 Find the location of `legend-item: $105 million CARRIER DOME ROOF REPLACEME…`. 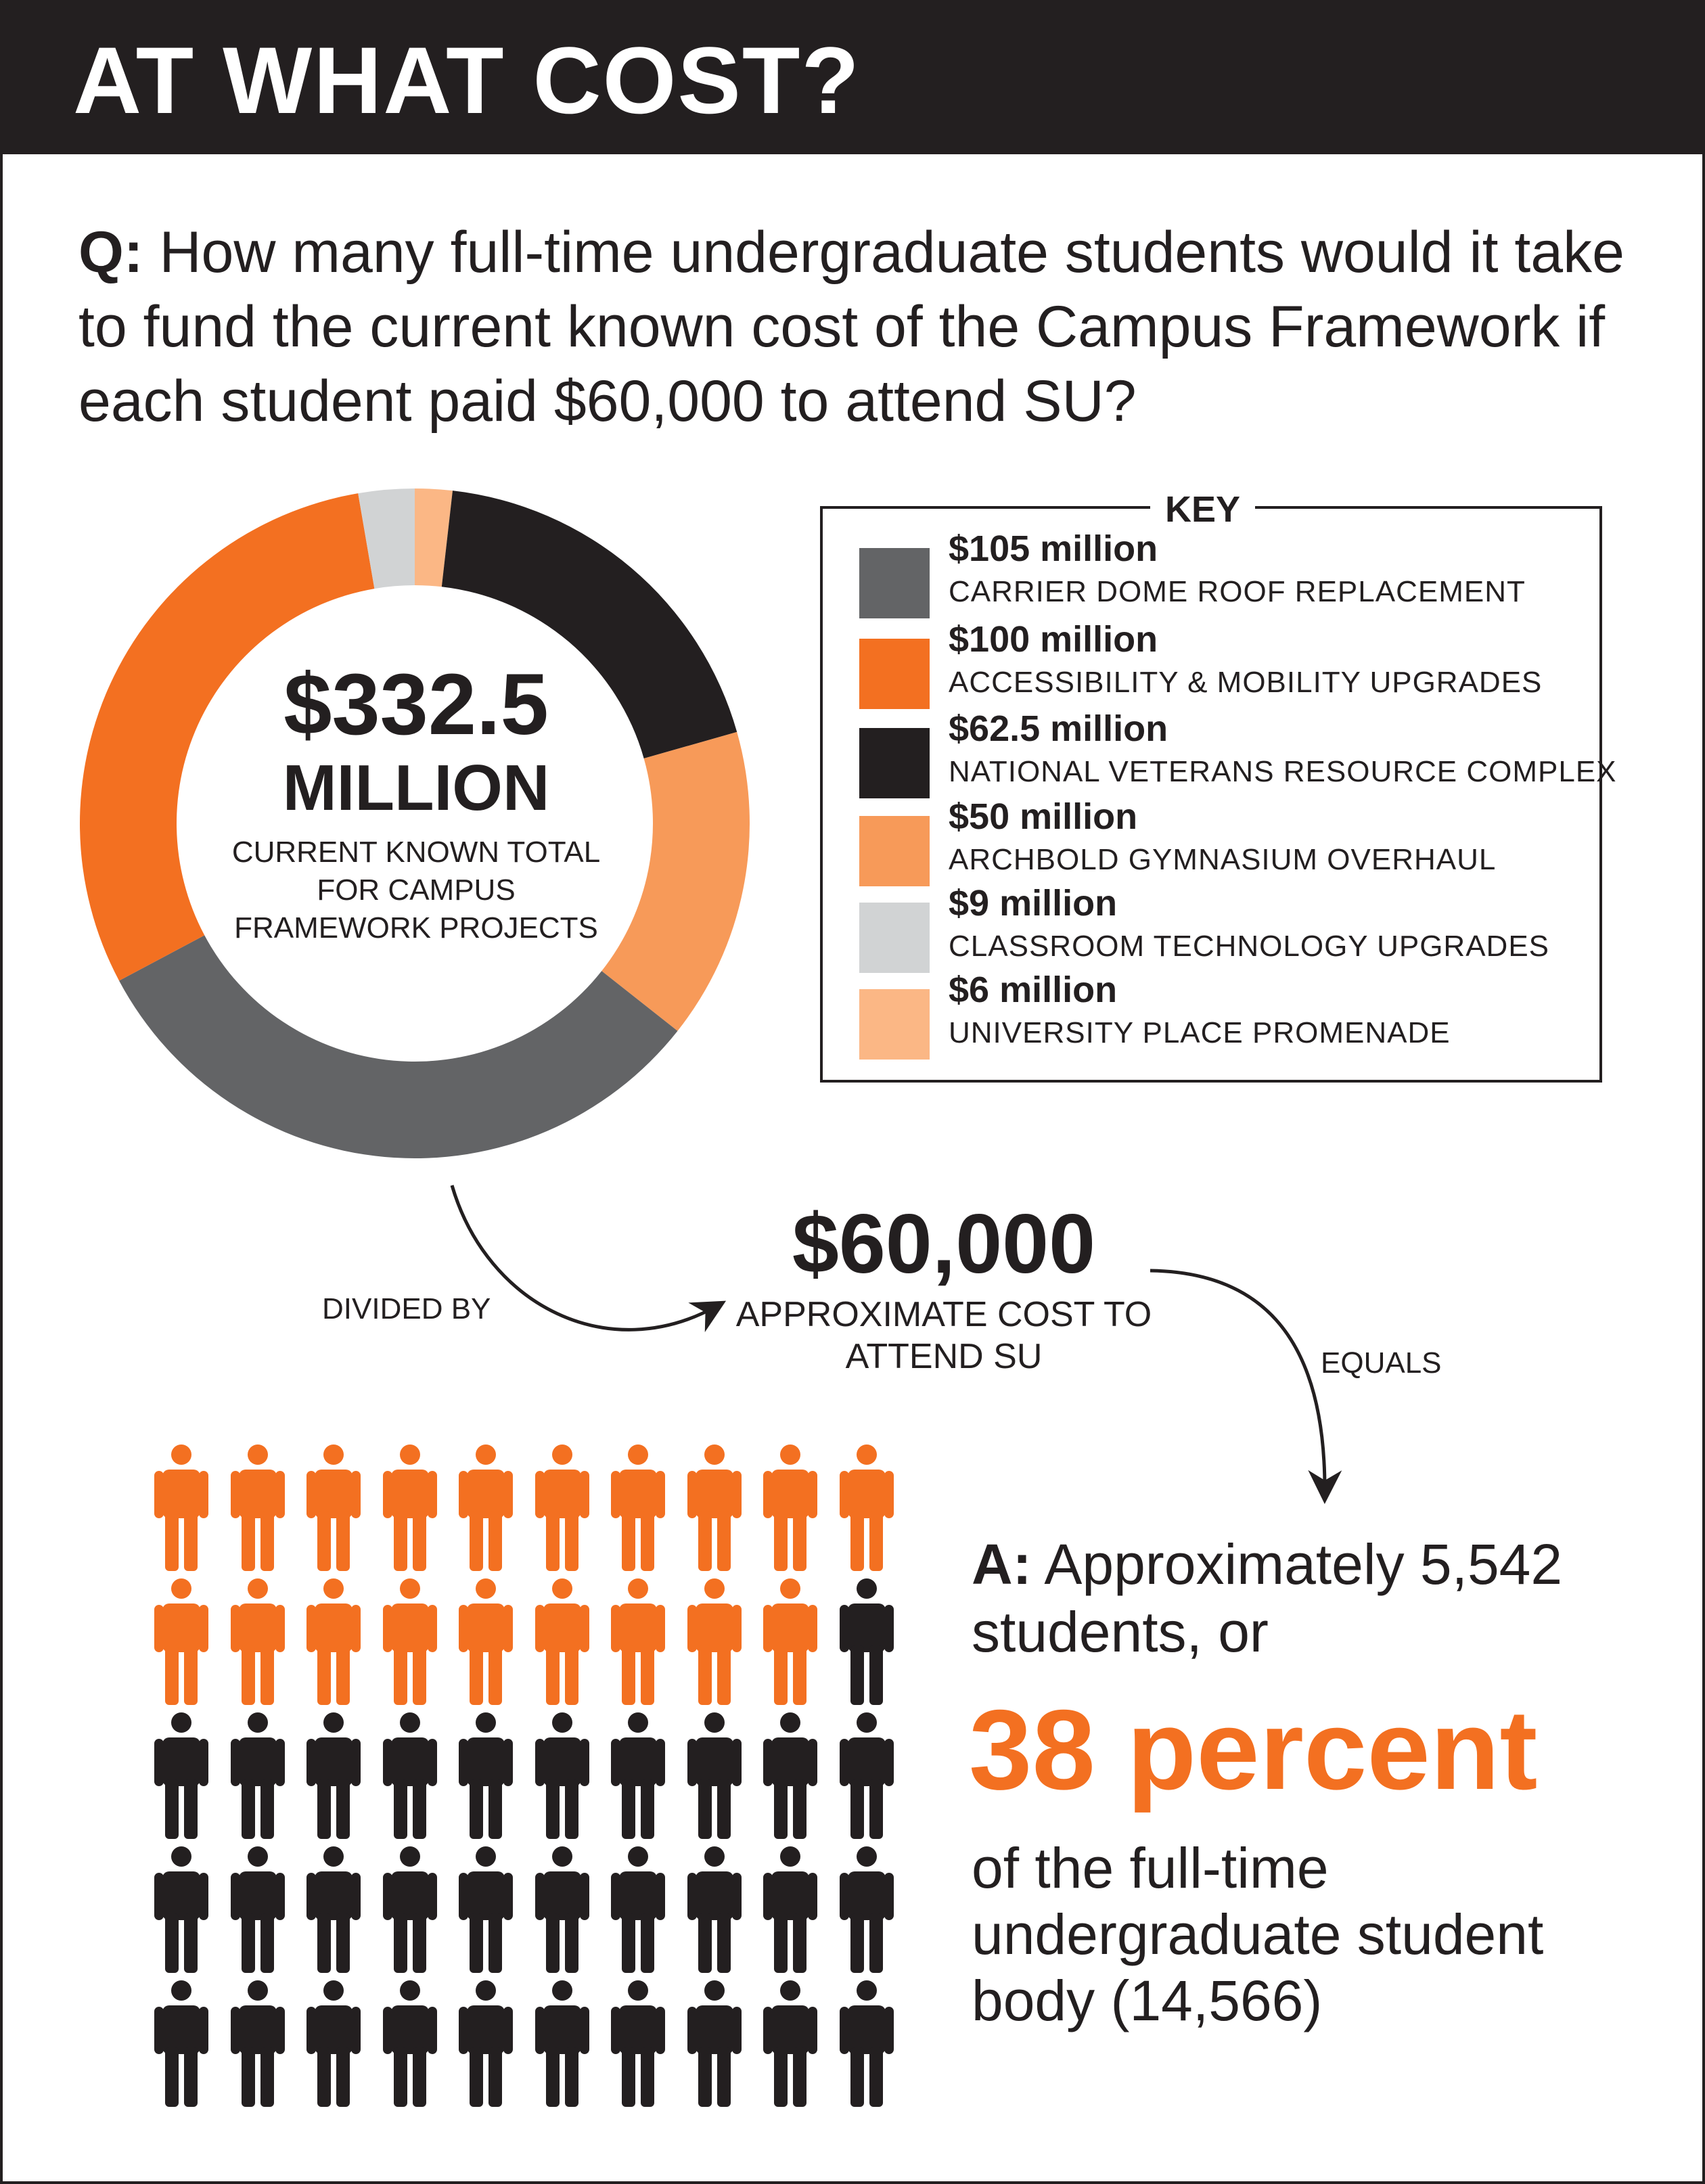

legend-item: $105 million CARRIER DOME ROOF REPLACEME… is located at coordinates (1226, 573).